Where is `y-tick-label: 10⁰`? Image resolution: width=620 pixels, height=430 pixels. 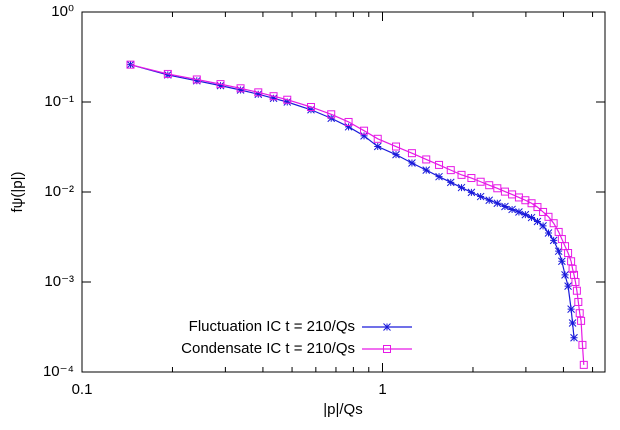
y-tick-label: 10⁰ is located at coordinates (62, 11).